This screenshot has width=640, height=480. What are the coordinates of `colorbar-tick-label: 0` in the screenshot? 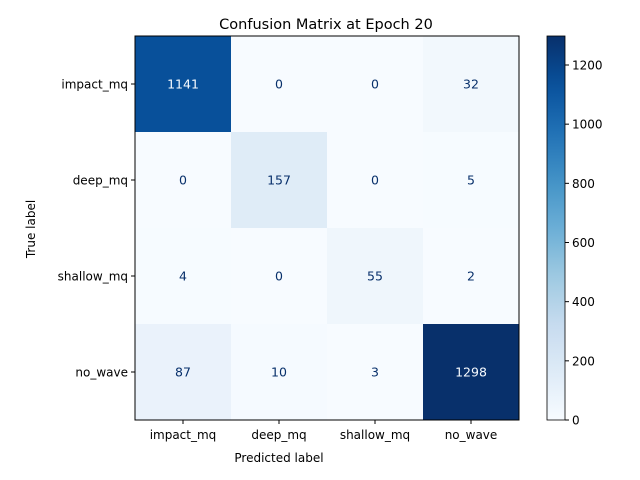 It's located at (576, 421).